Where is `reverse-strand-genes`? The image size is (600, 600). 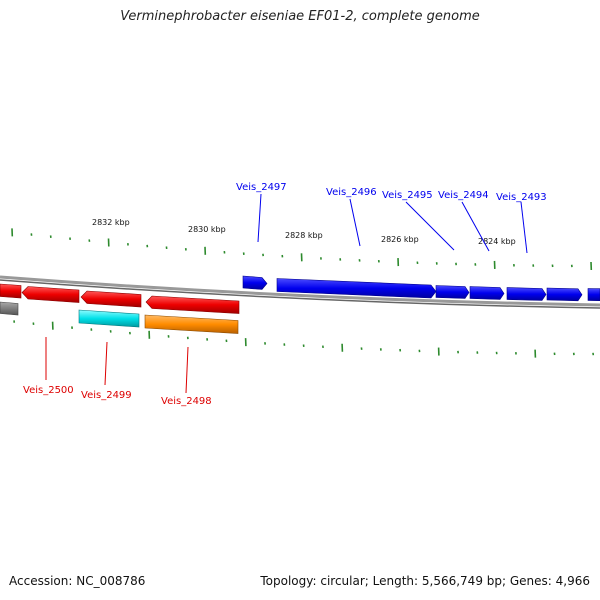
reverse-strand-genes is located at coordinates (120, 298).